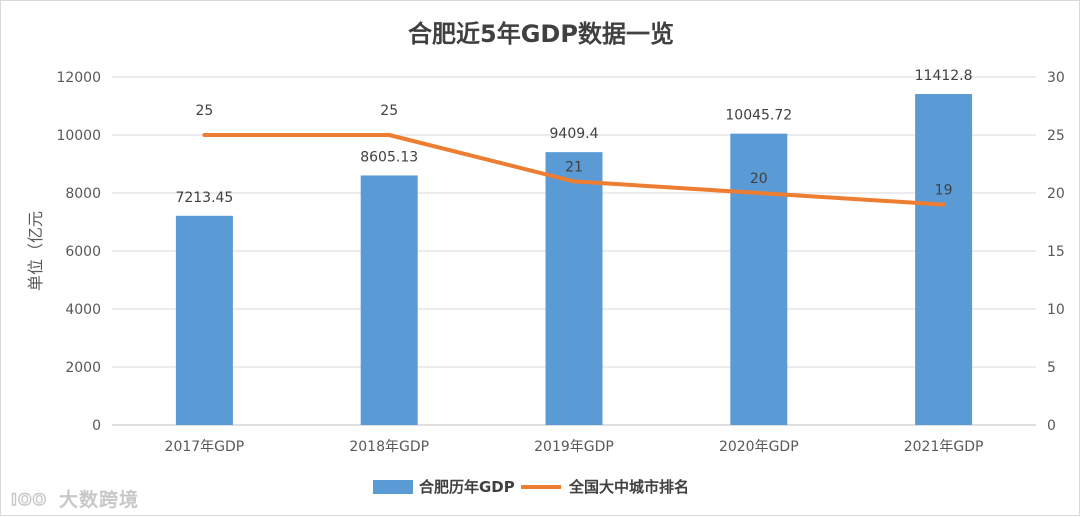 The width and height of the screenshot is (1080, 517). Describe the element at coordinates (944, 76) in the screenshot. I see `bar-data-label: 11412.8` at that location.